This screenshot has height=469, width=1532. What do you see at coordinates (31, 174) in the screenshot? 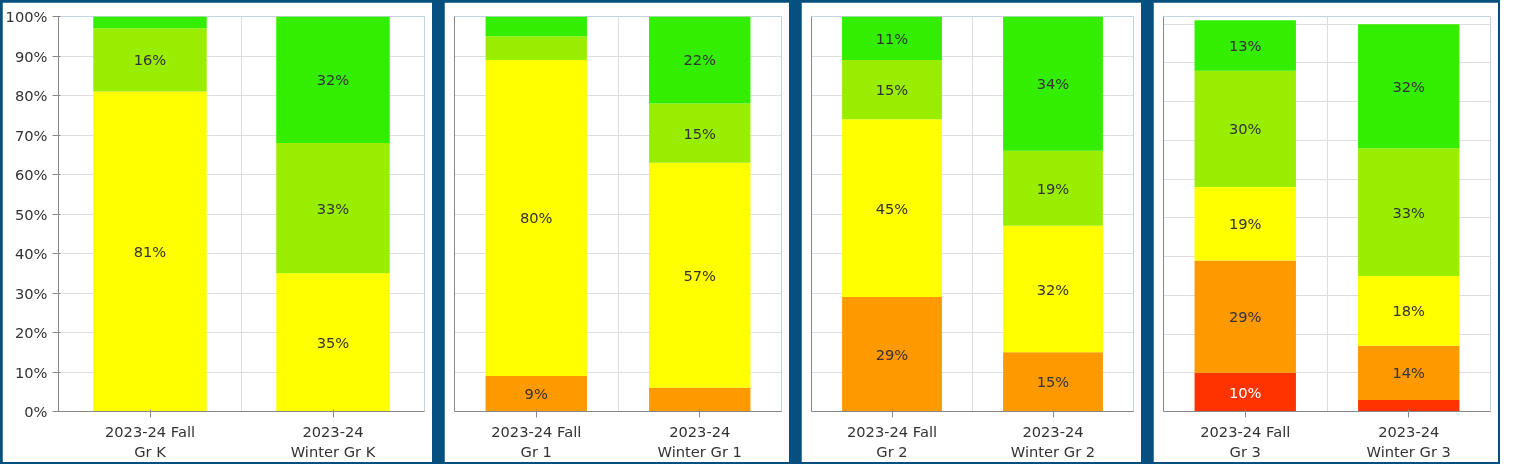
I see `y-tick-label: 60%` at bounding box center [31, 174].